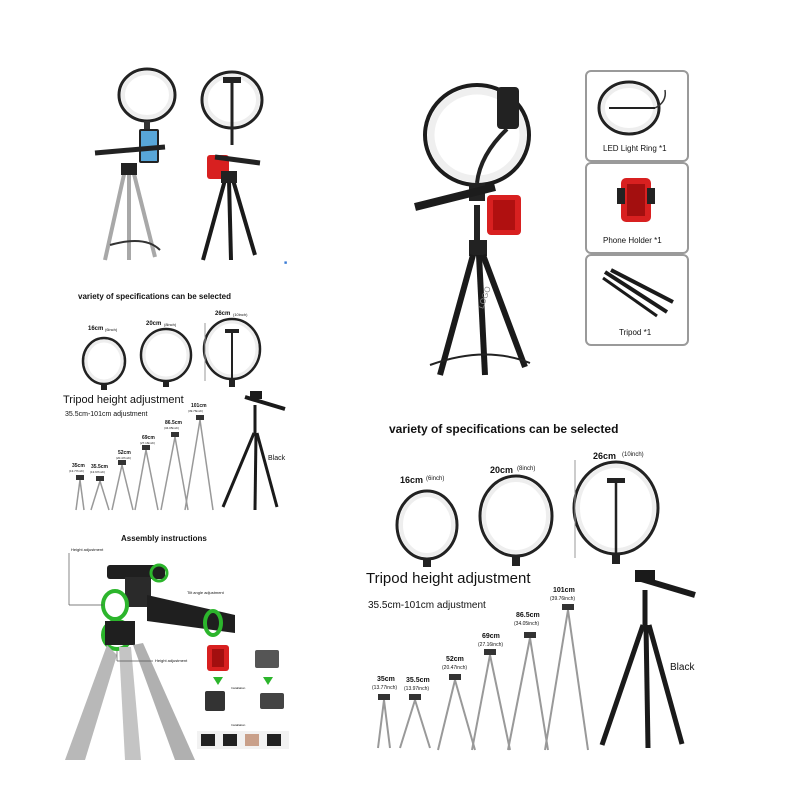  Describe the element at coordinates (536, 605) in the screenshot. I see `specs-large-illustration` at that location.